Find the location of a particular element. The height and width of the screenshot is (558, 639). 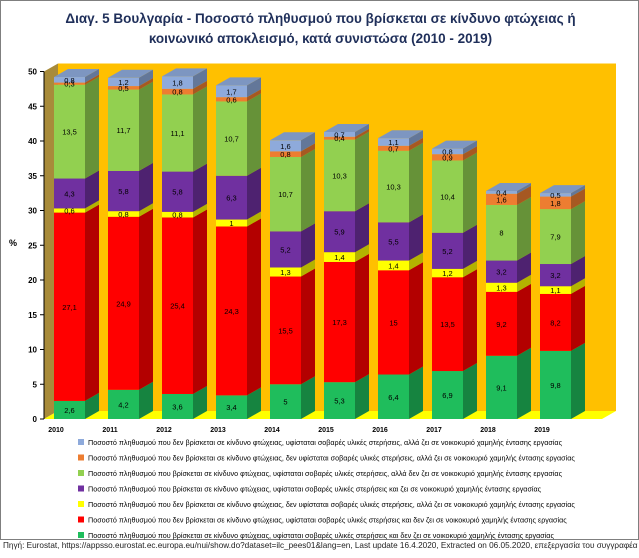

data-label: 6,4 is located at coordinates (393, 397).